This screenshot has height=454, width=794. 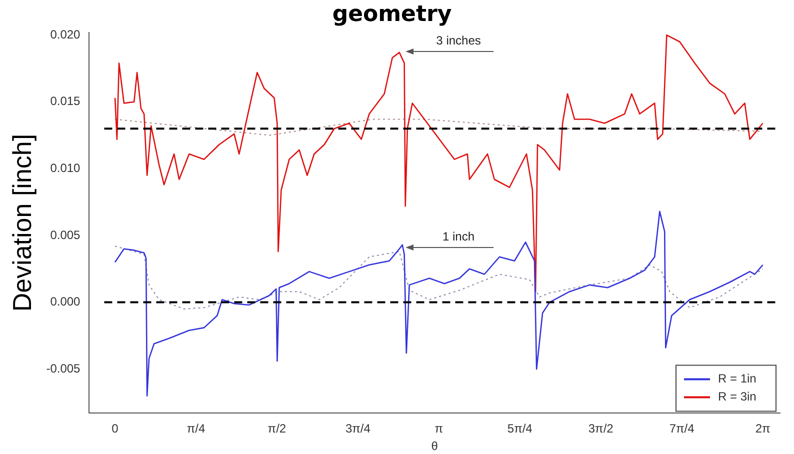 What do you see at coordinates (762, 429) in the screenshot?
I see `x-tick-label: 2π` at bounding box center [762, 429].